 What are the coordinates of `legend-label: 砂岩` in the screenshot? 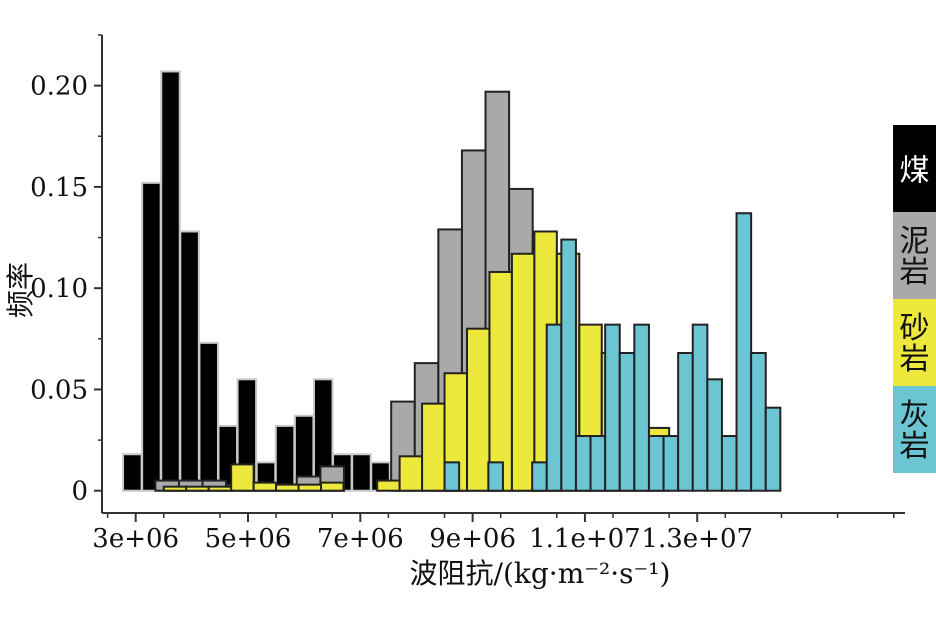 It's located at (915, 344).